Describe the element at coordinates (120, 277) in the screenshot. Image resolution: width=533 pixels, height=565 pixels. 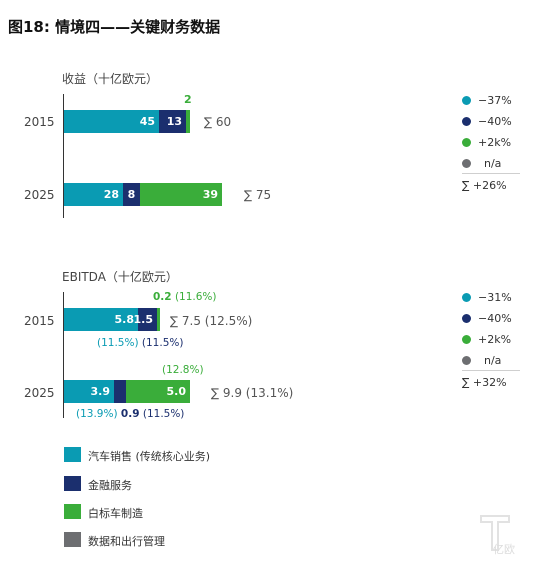
I see `ebitda-chart-title: EBITDA（十亿欧元）` at that location.